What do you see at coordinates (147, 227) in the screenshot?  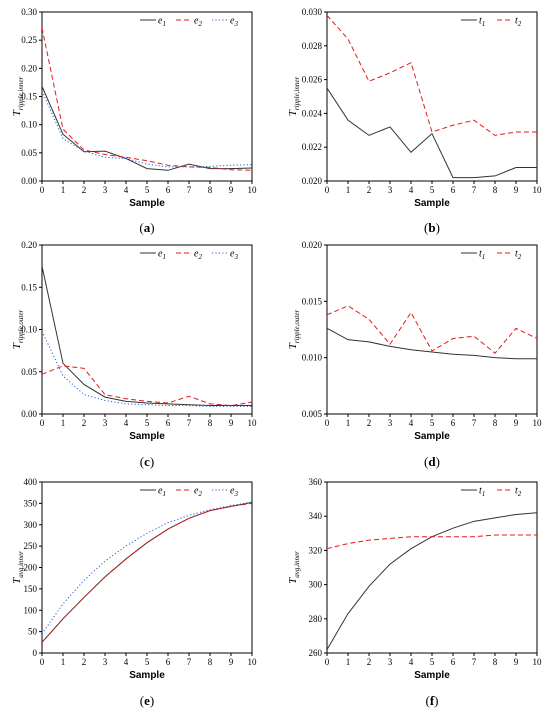 I see `caption-letter: a` at bounding box center [147, 227].